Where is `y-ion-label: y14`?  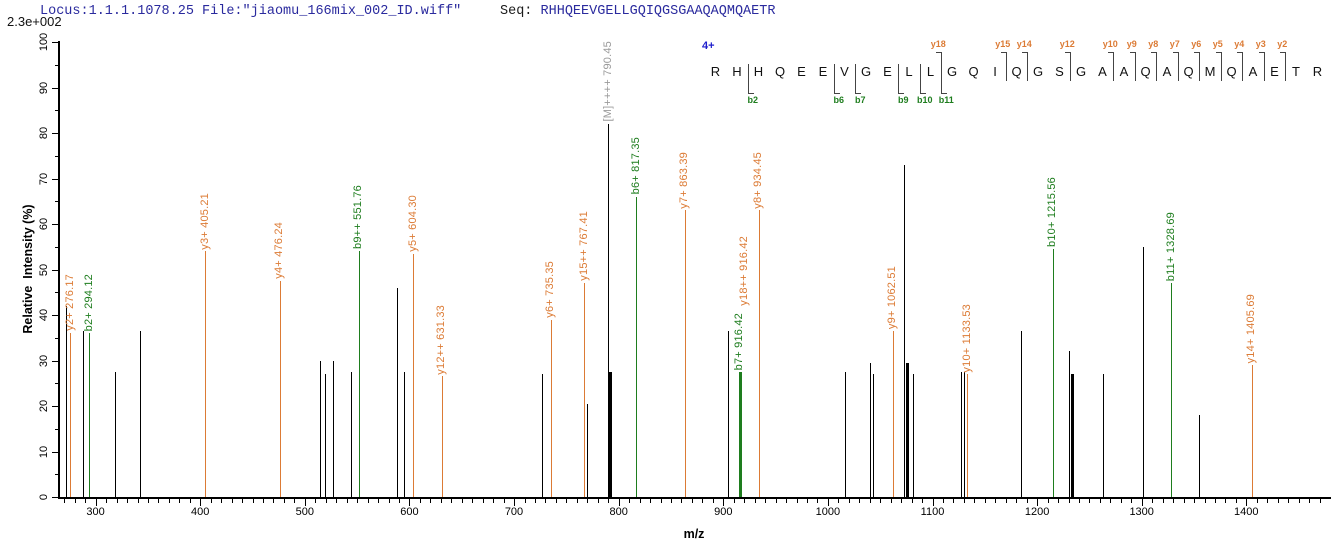
y-ion-label: y14 is located at coordinates (1024, 44).